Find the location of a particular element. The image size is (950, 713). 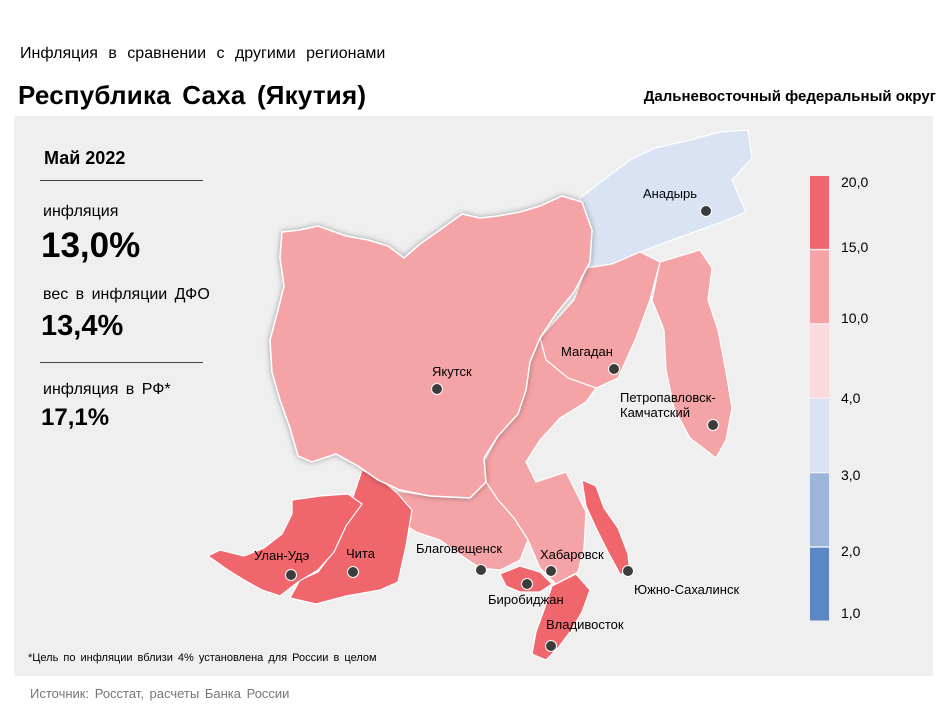

city-marker-chita is located at coordinates (353, 572).